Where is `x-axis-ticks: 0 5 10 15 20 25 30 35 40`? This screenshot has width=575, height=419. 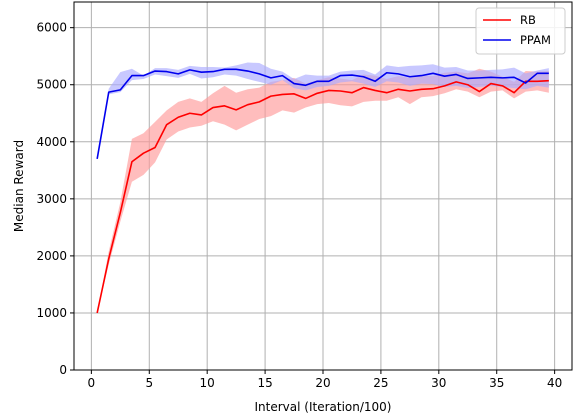
x-axis-ticks: 0 5 10 15 20 25 30 35 40 is located at coordinates (325, 380).